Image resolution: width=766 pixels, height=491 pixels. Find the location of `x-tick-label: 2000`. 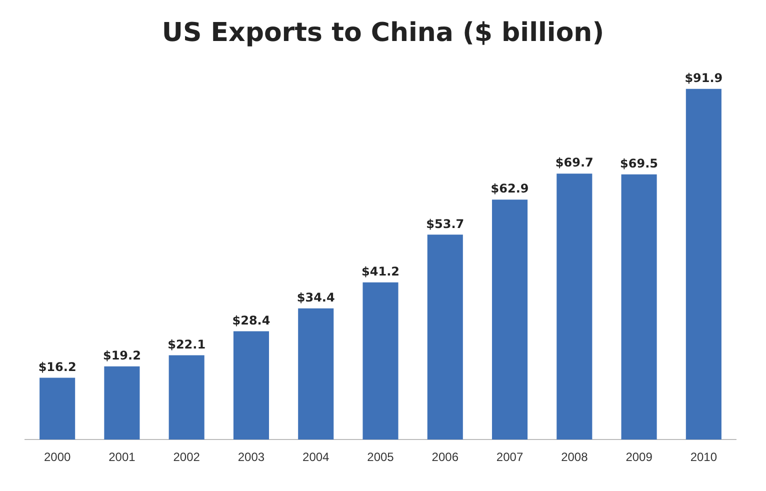

x-tick-label: 2000 is located at coordinates (57, 457).